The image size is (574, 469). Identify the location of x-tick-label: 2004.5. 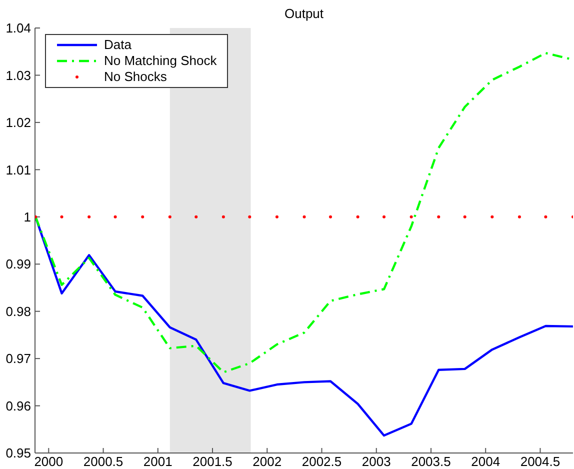
(540, 461).